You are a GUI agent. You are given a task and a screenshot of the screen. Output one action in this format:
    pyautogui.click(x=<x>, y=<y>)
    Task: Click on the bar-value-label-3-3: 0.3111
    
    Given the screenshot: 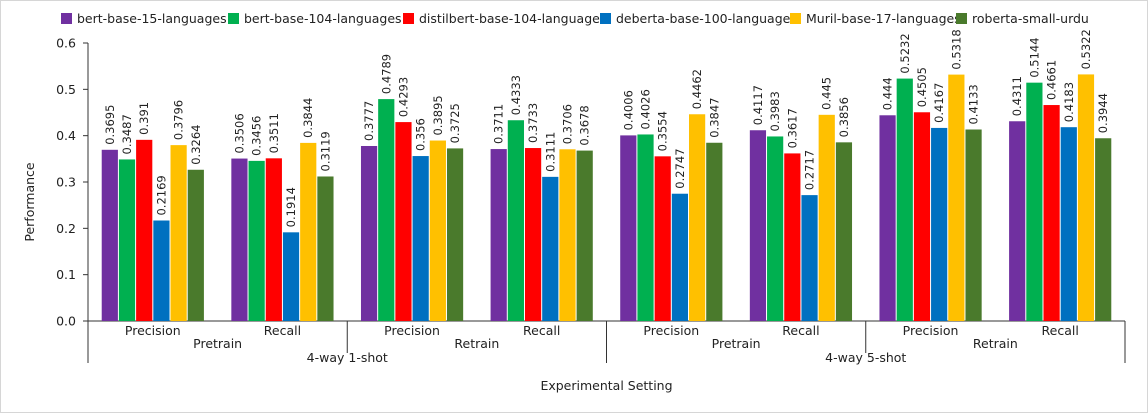 What is the action you would take?
    pyautogui.click(x=550, y=152)
    